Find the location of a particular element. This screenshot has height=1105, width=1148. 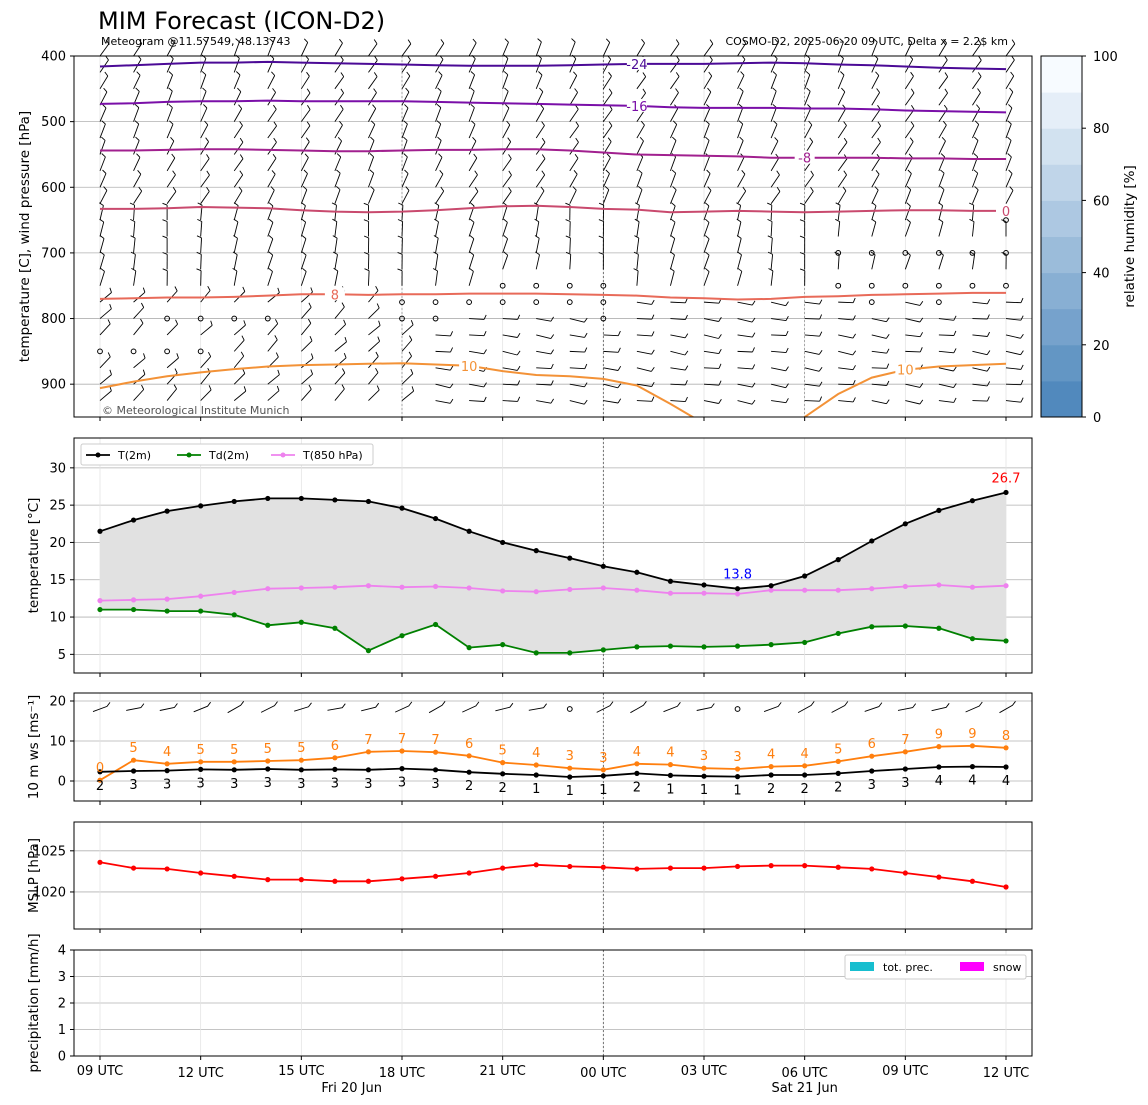

mean-wind-label: 1 is located at coordinates (737, 791).